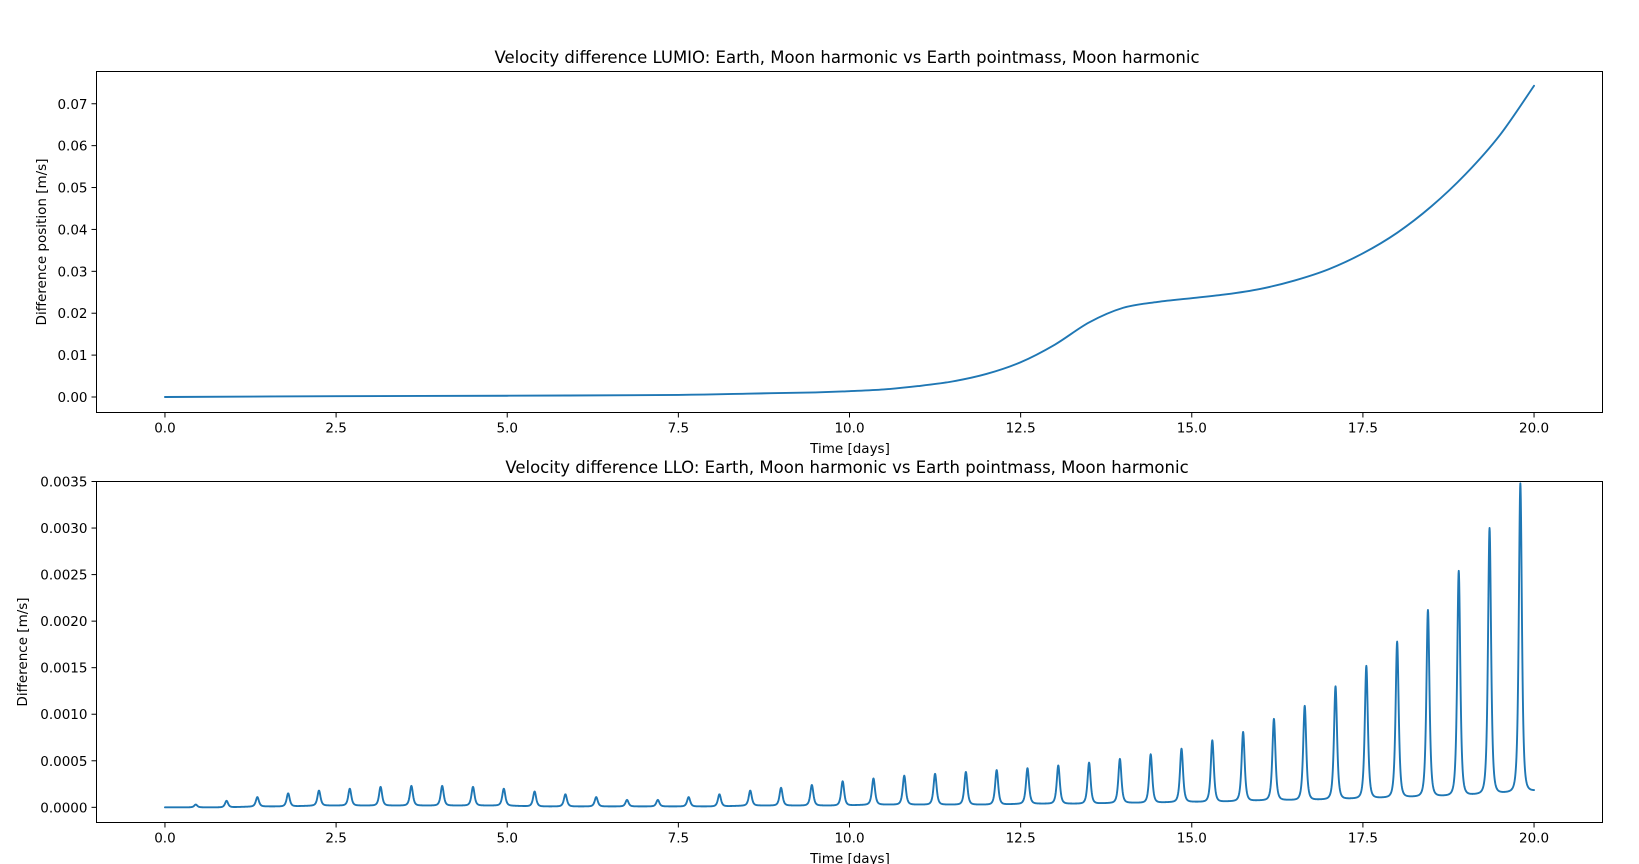 Image resolution: width=1639 pixels, height=864 pixels. What do you see at coordinates (1363, 429) in the screenshot?
I see `lumio-x-tick-label: 17.5` at bounding box center [1363, 429].